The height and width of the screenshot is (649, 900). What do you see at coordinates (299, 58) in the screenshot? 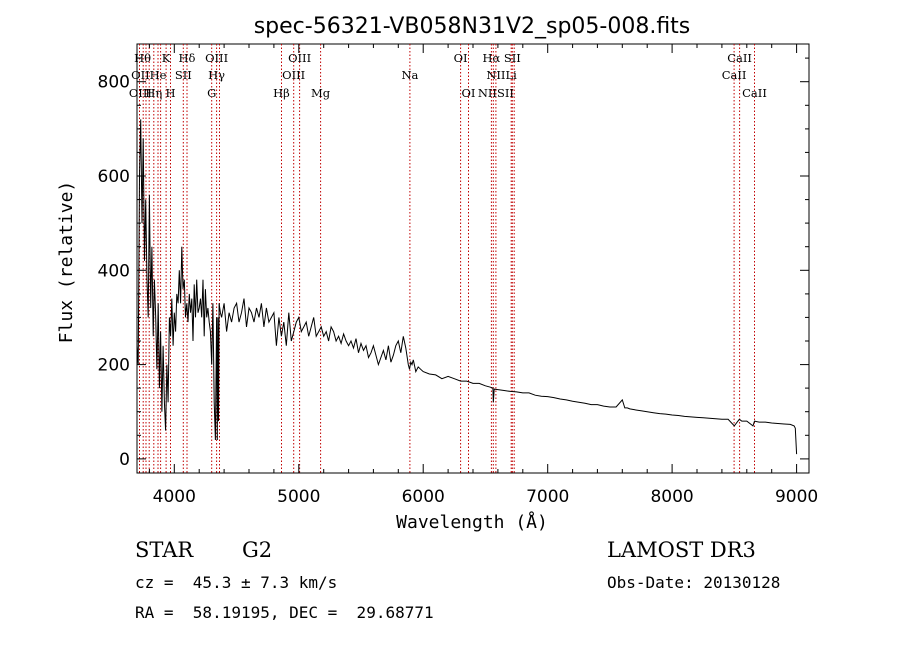
I see `line-label-4: OIII` at bounding box center [299, 58].